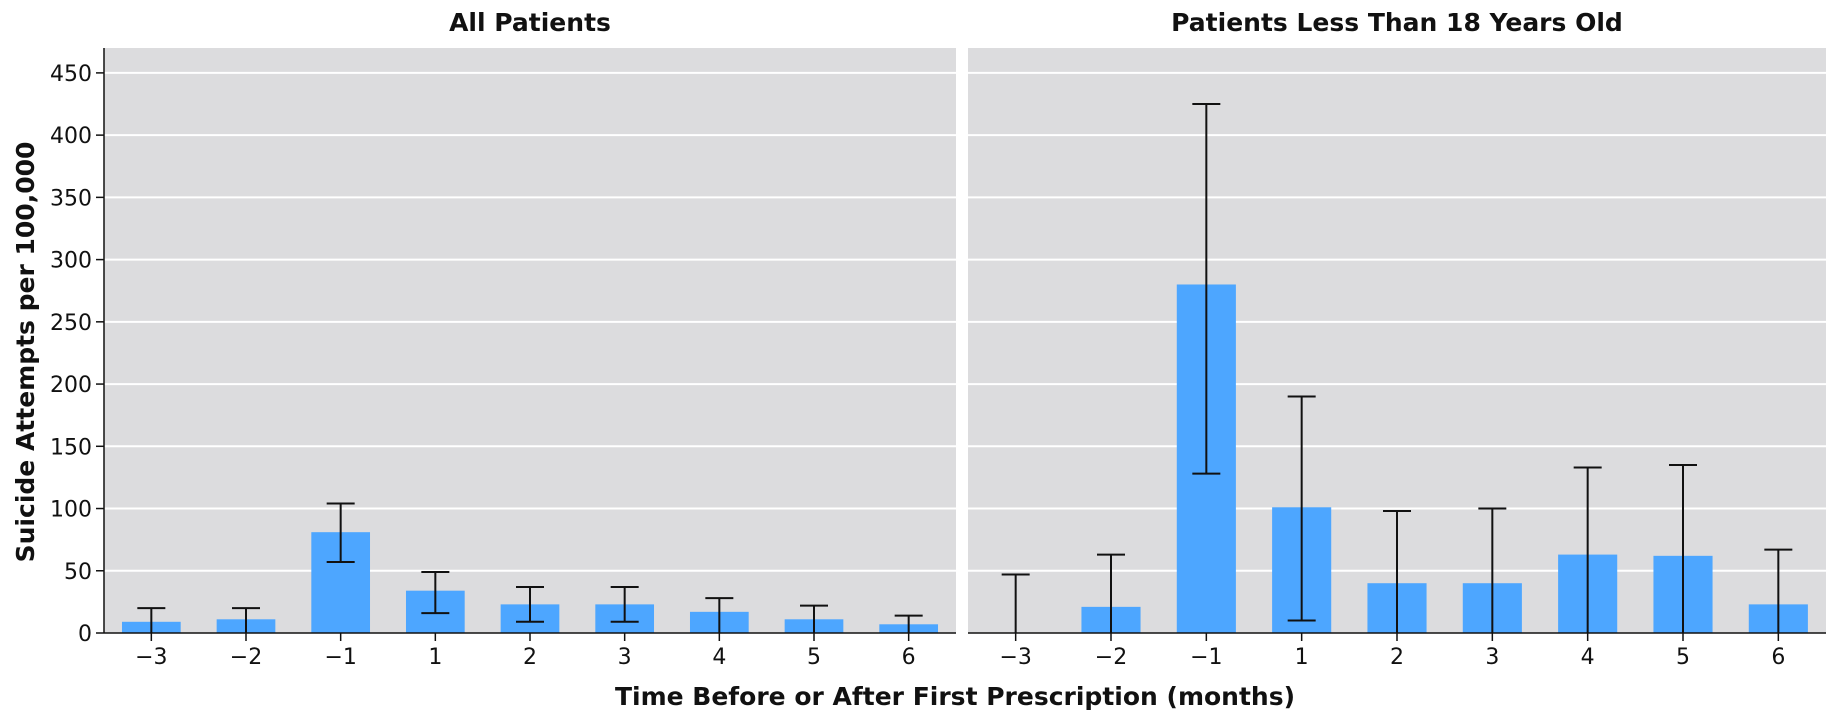 The width and height of the screenshot is (1826, 711). Describe the element at coordinates (71, 74) in the screenshot. I see `y-tick-label: 450` at that location.